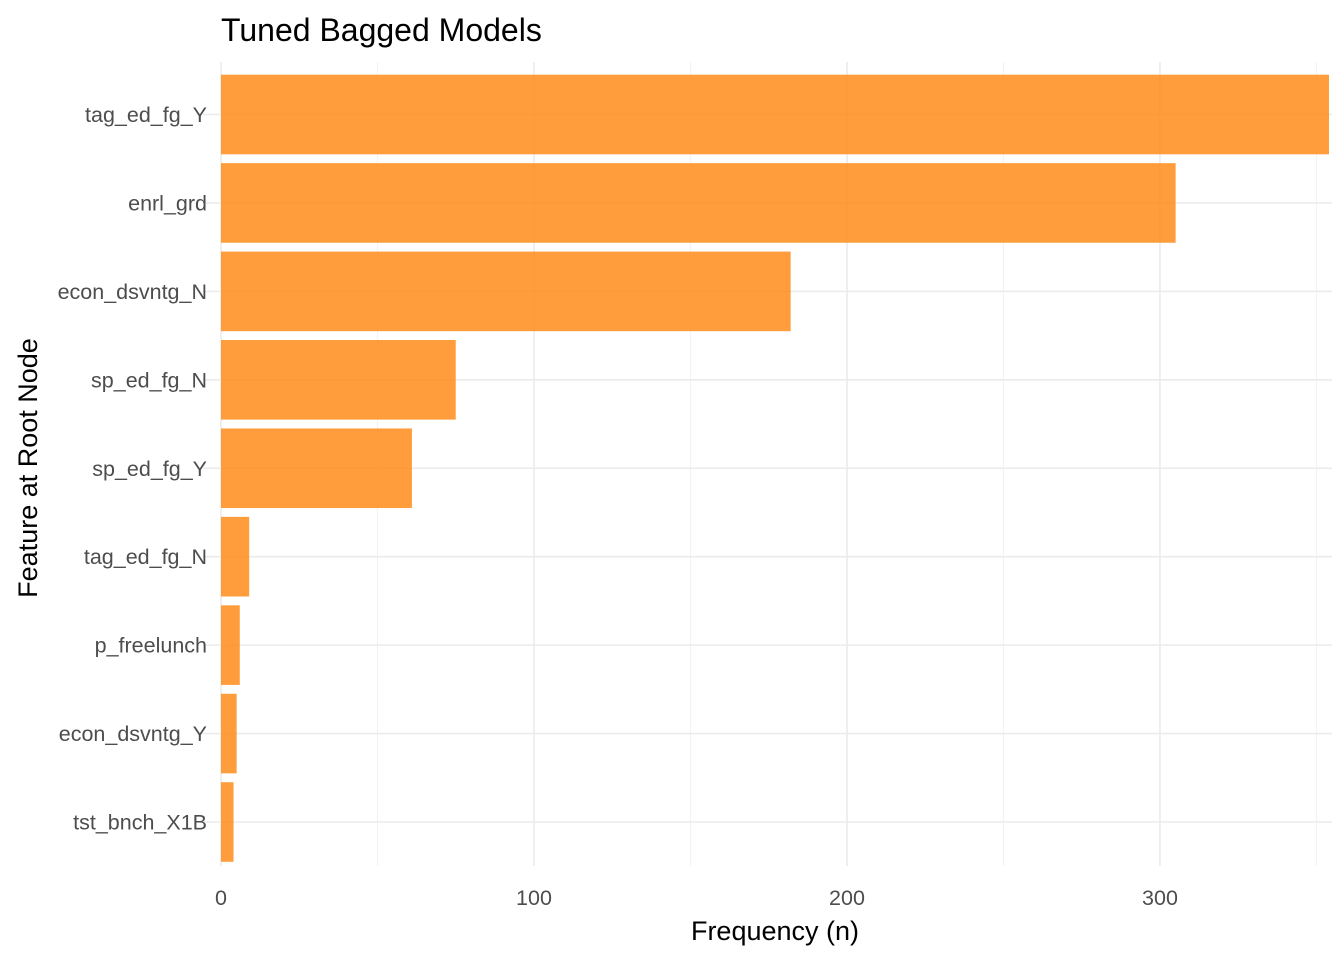 The image size is (1344, 960). What do you see at coordinates (534, 898) in the screenshot?
I see `x-tick-label: 100` at bounding box center [534, 898].